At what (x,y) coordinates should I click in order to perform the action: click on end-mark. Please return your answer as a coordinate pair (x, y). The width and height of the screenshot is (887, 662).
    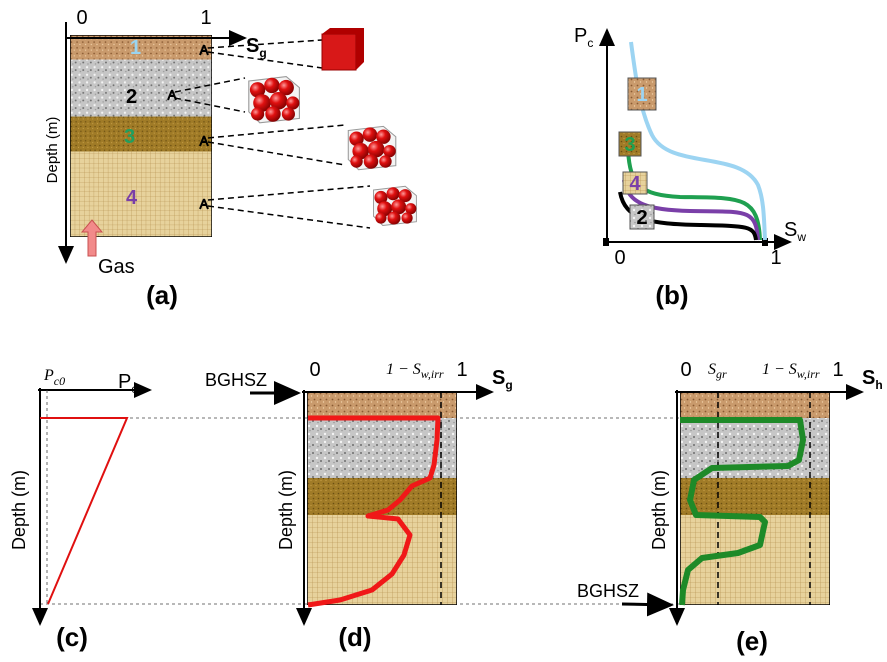
    Looking at the image, I should click on (765, 242).